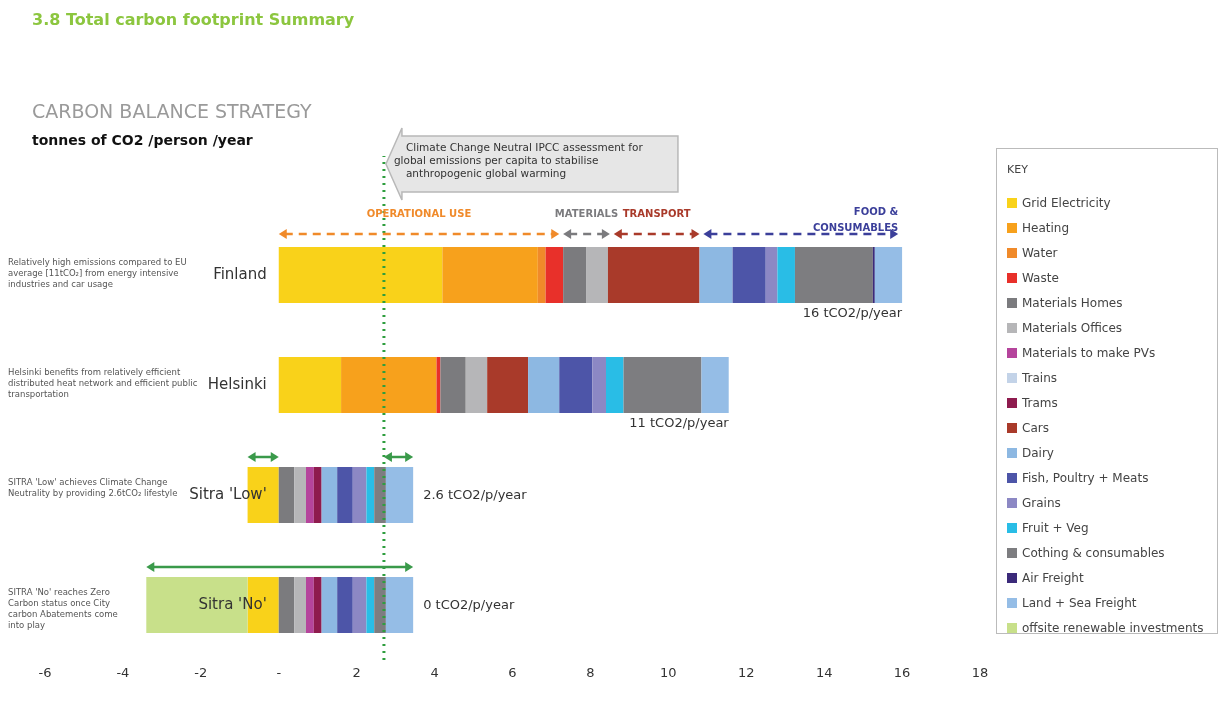 The height and width of the screenshot is (716, 1228). Describe the element at coordinates (469, 604) in the screenshot. I see `total-label: 0 tCO2/p/year` at that location.